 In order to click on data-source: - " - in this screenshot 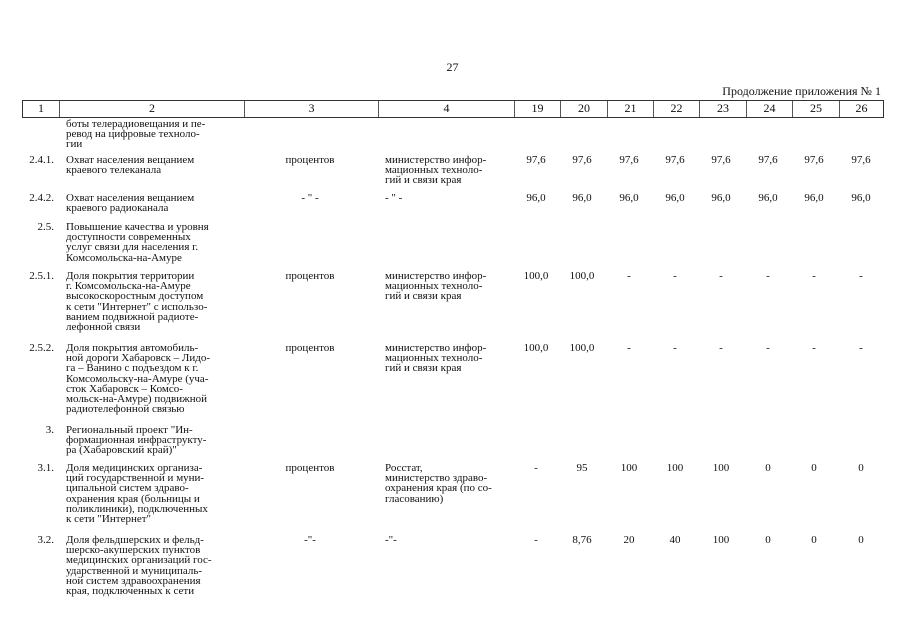, I will do `click(394, 198)`.